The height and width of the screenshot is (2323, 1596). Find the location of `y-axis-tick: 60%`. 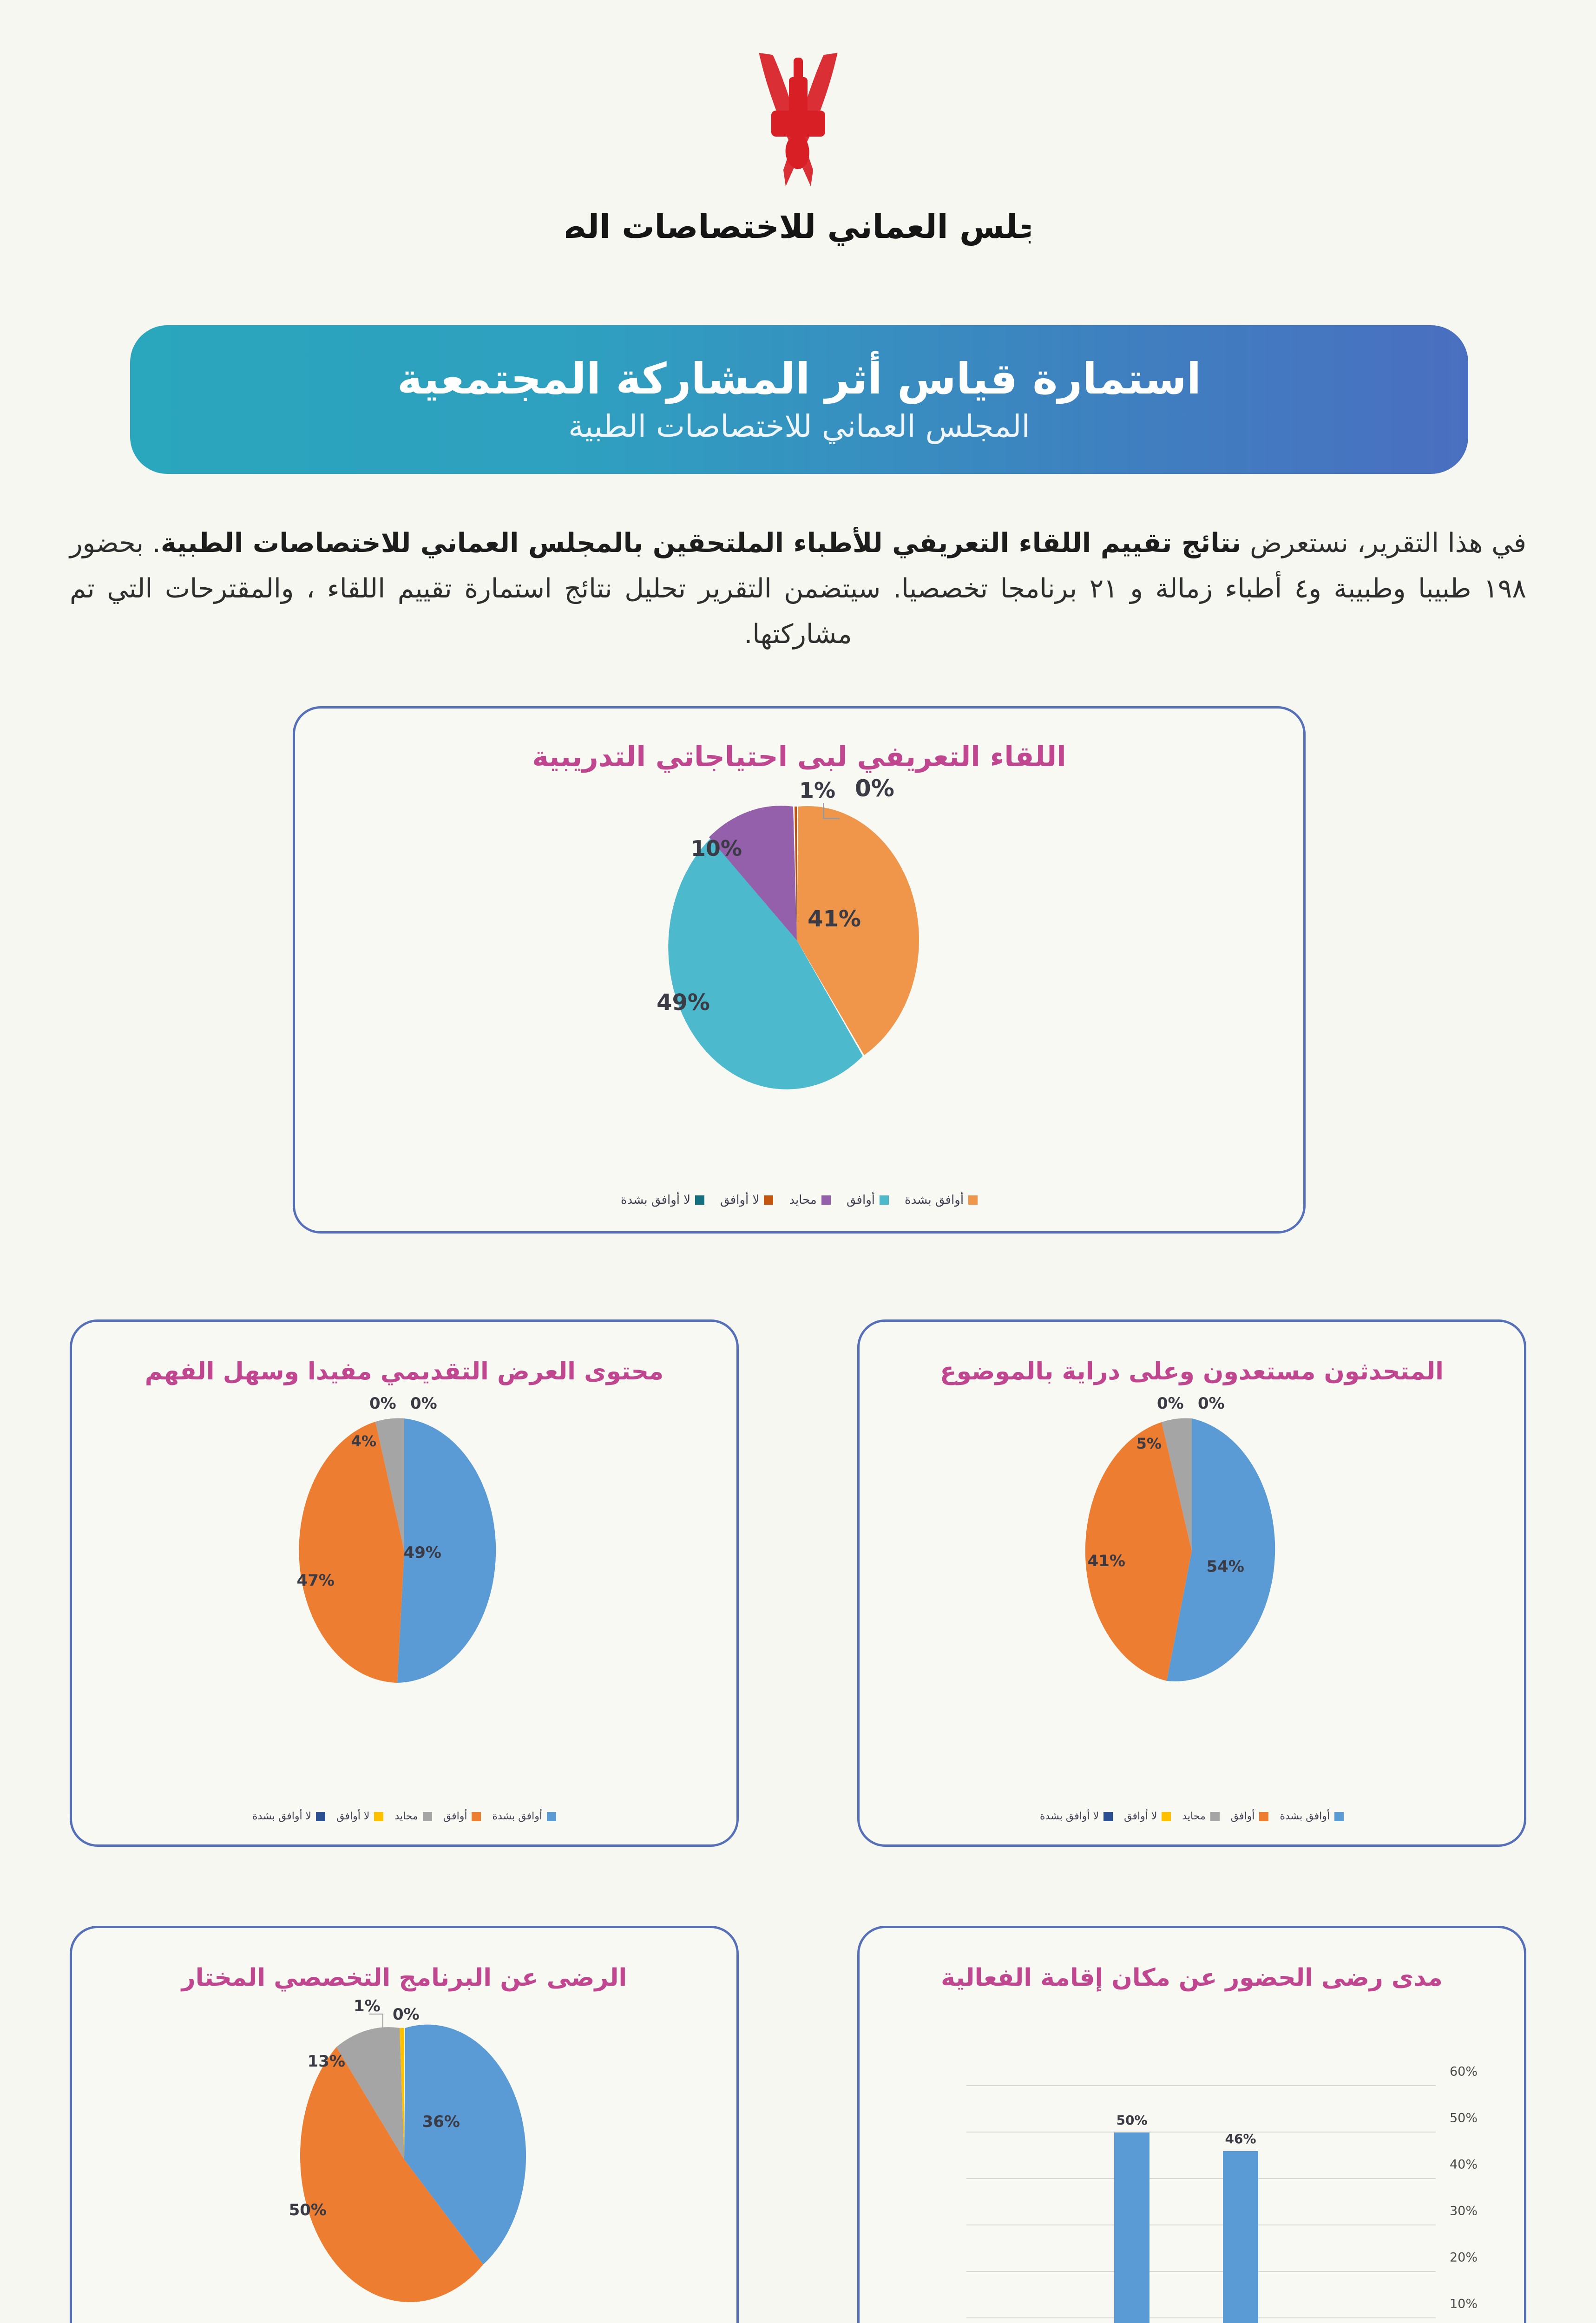

y-axis-tick: 60% is located at coordinates (1464, 2071).